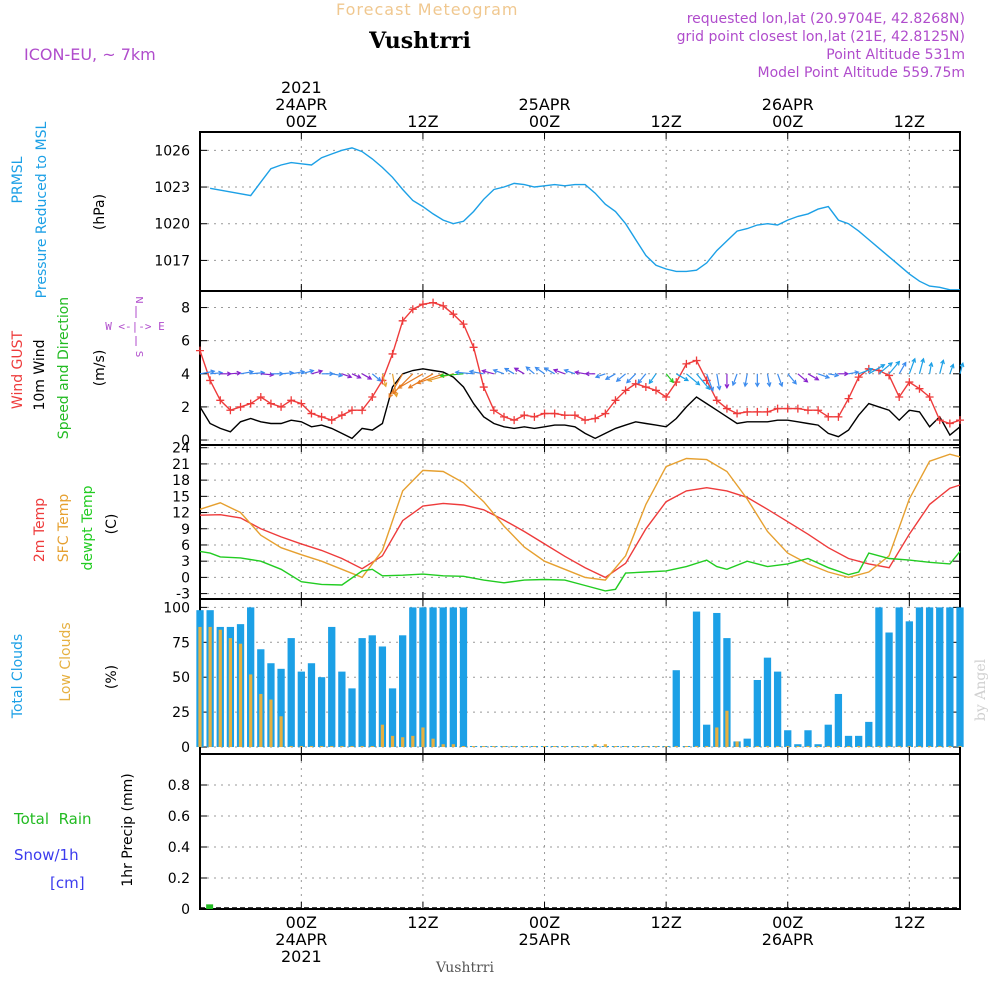  Describe the element at coordinates (580, 571) in the screenshot. I see `dewpt-line` at that location.